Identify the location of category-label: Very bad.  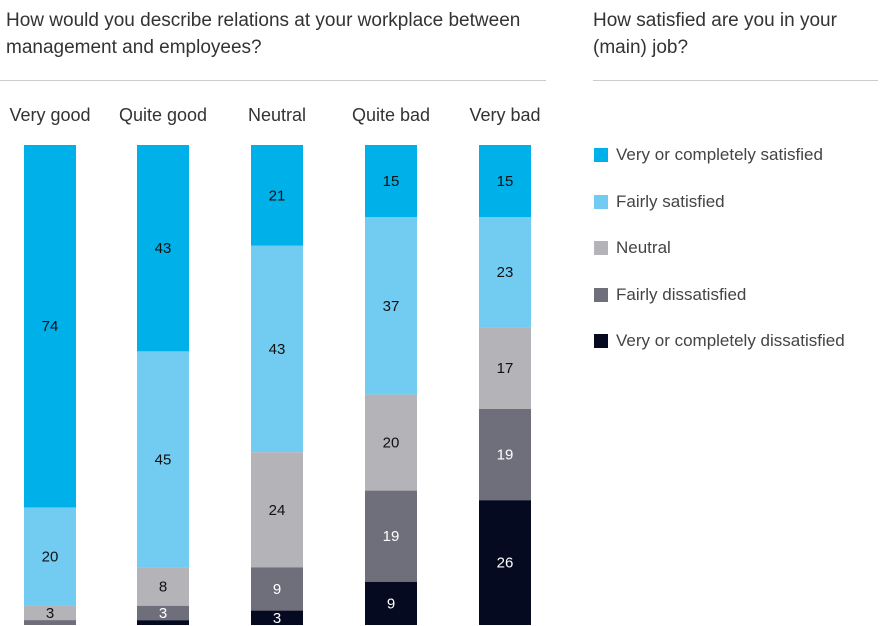
(504, 115).